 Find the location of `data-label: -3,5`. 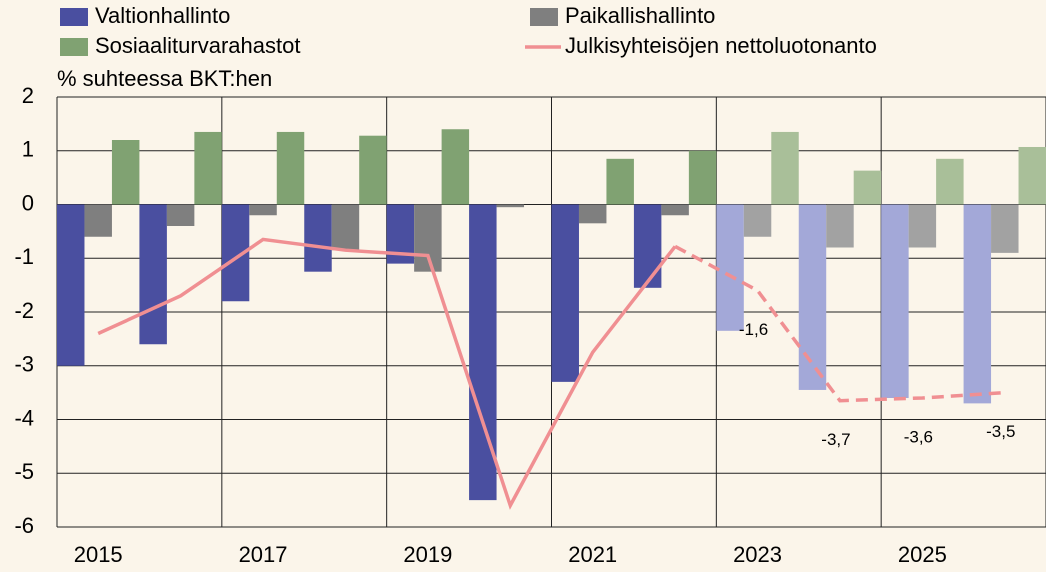

data-label: -3,5 is located at coordinates (1000, 431).